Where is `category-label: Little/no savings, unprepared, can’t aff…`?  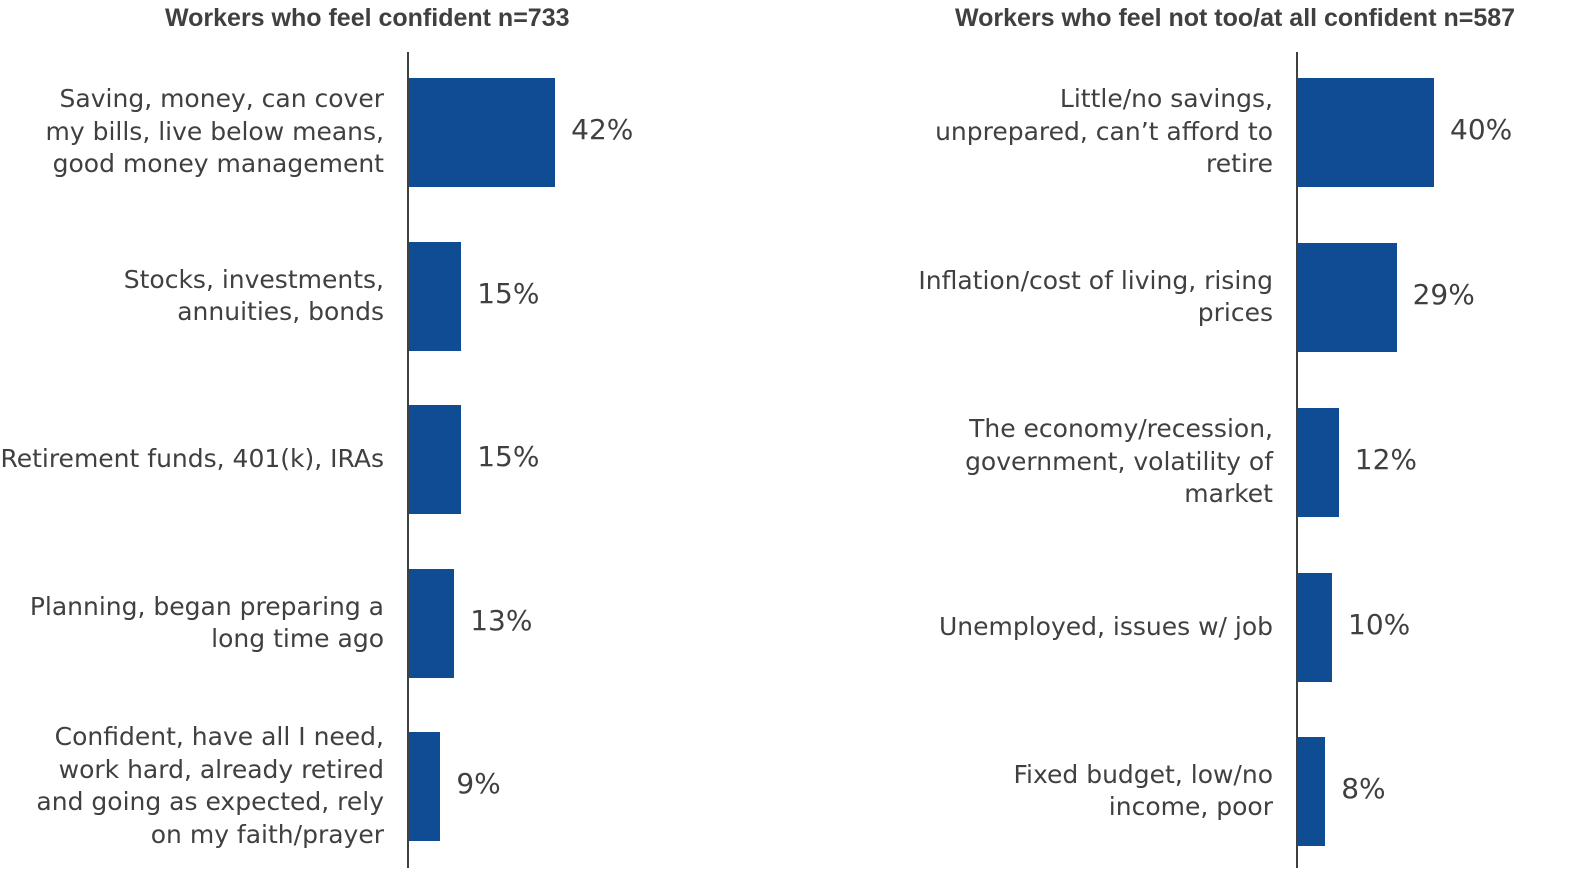 category-label: Little/no savings, unprepared, can’t aff… is located at coordinates (1104, 131).